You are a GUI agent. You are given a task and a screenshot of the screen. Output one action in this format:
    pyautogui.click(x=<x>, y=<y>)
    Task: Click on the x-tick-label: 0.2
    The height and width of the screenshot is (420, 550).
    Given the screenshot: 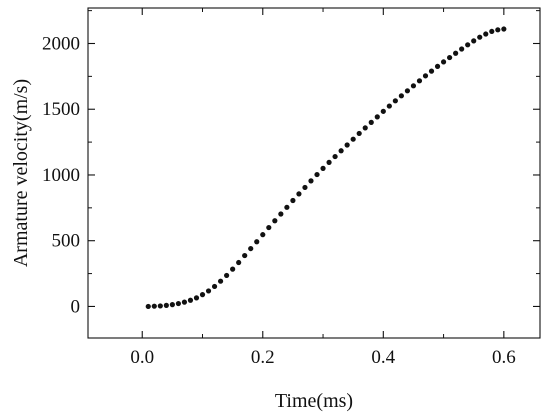 What is the action you would take?
    pyautogui.click(x=263, y=357)
    